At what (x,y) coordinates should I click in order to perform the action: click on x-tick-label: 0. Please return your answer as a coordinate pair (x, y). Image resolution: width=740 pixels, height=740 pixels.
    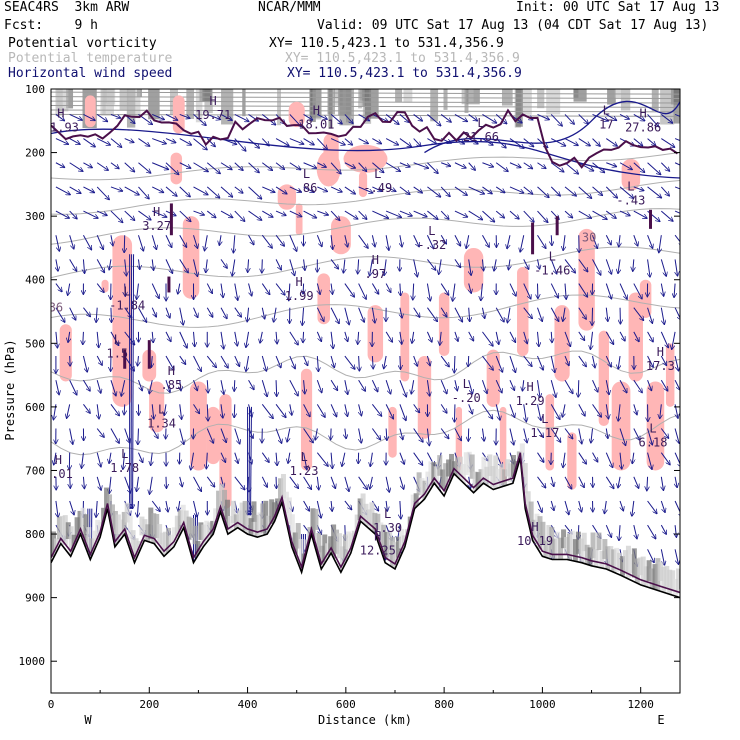
    Looking at the image, I should click on (51, 704).